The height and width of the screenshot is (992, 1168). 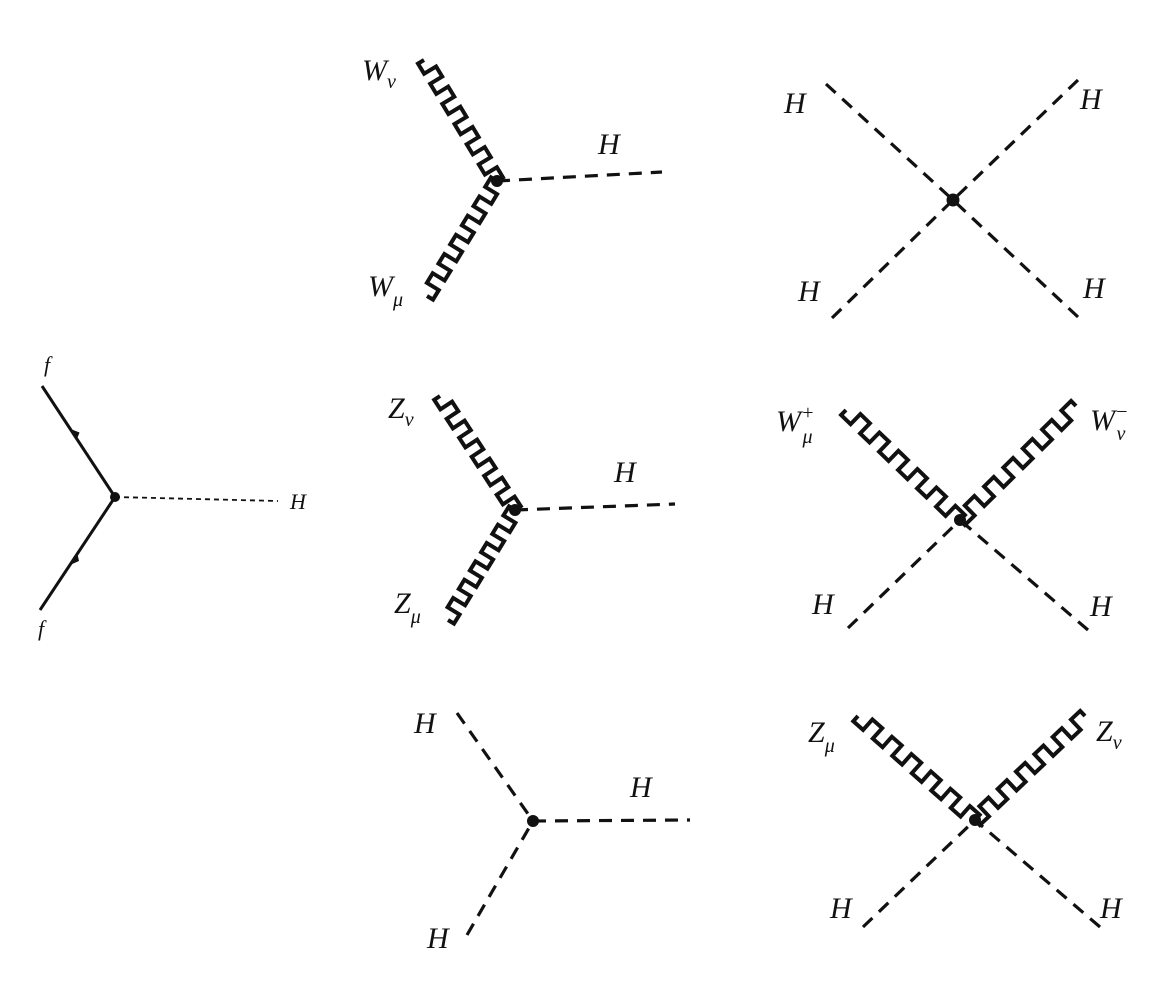 What do you see at coordinates (42, 628) in the screenshot?
I see `label-f-bottom: f` at bounding box center [42, 628].